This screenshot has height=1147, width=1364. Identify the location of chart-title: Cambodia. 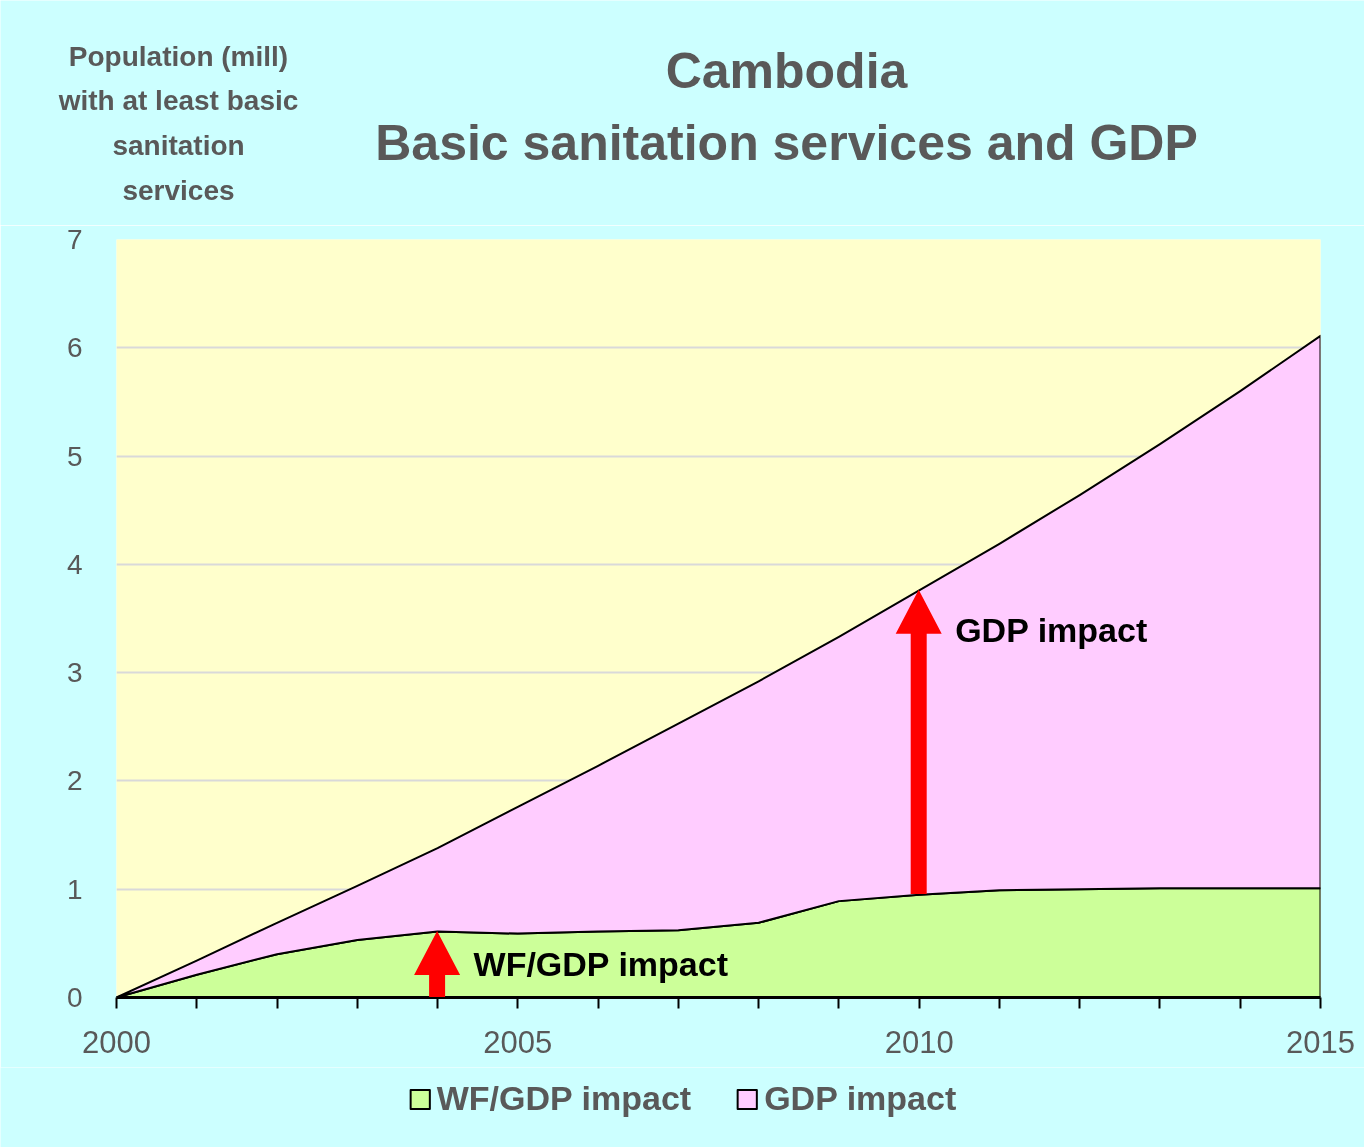
(787, 70).